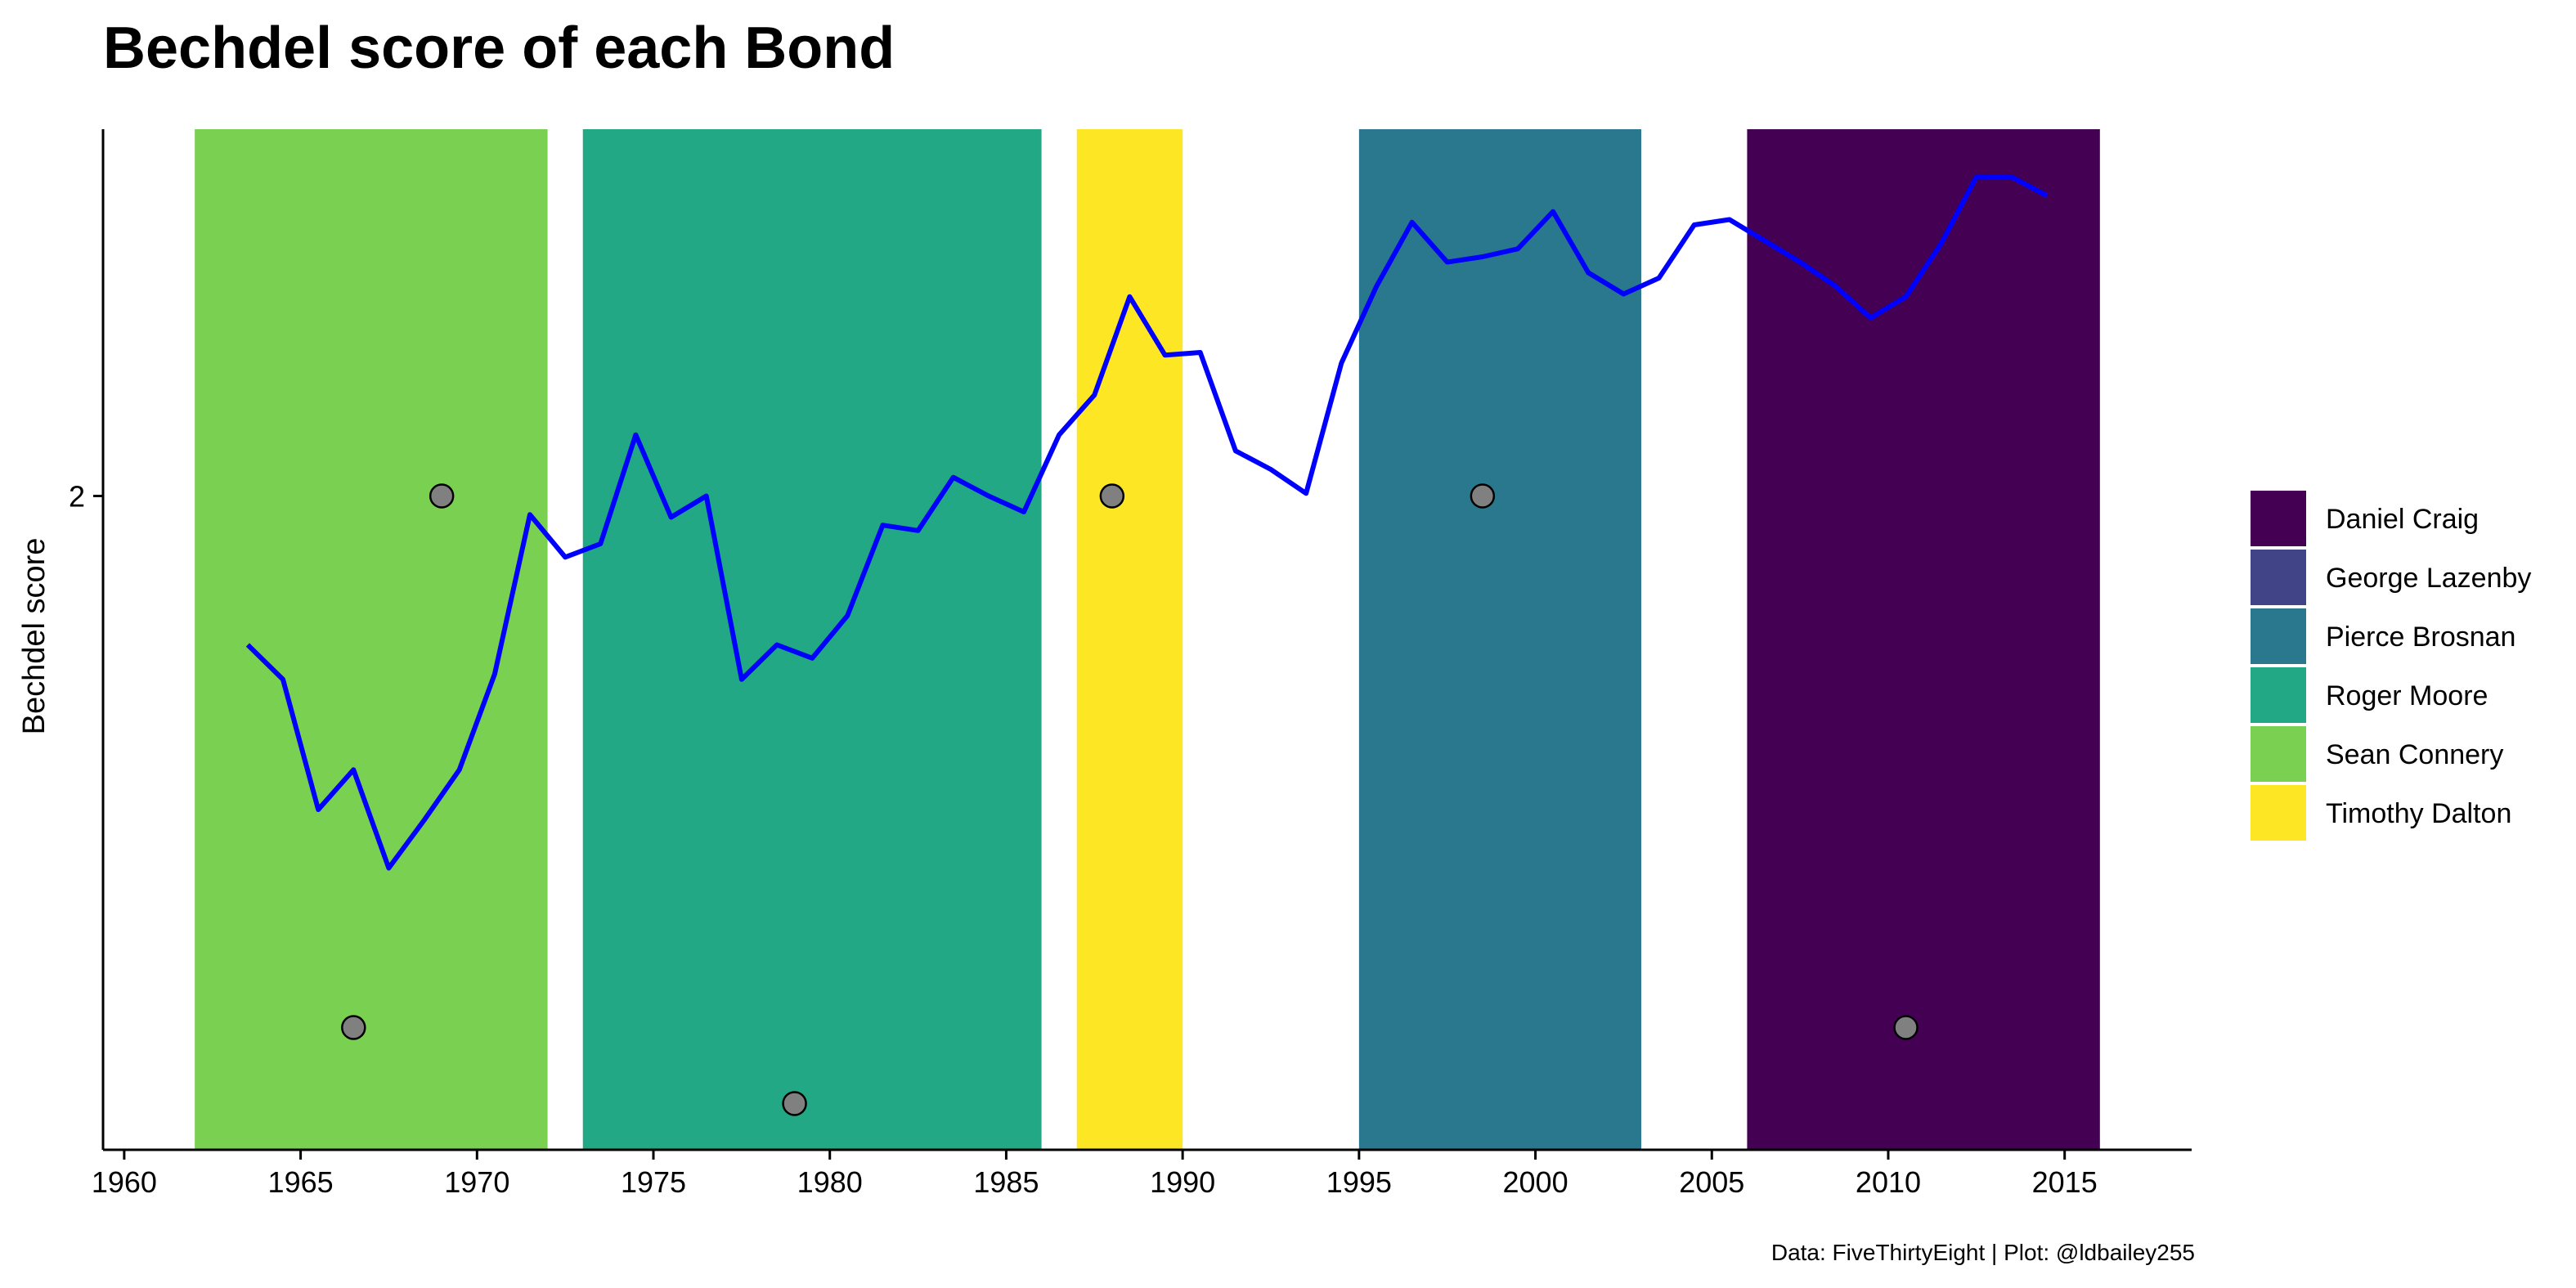  I want to click on x-tick-label-1975: 1975, so click(654, 1182).